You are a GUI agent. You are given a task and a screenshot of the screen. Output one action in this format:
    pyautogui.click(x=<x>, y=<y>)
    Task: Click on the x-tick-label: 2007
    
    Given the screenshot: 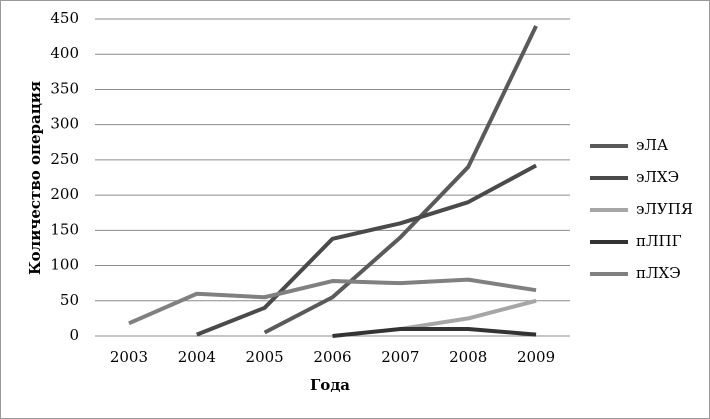 What is the action you would take?
    pyautogui.click(x=400, y=357)
    